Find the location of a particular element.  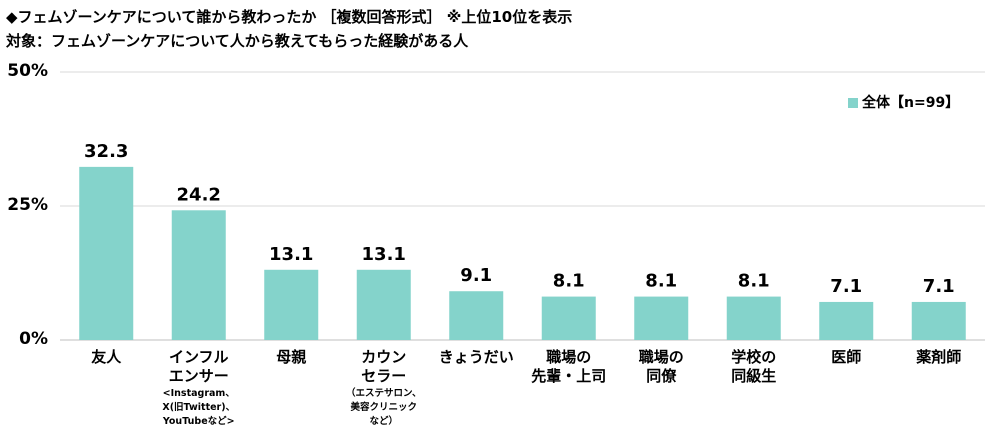

x-tick-label-line: 薬剤師 is located at coordinates (939, 357).